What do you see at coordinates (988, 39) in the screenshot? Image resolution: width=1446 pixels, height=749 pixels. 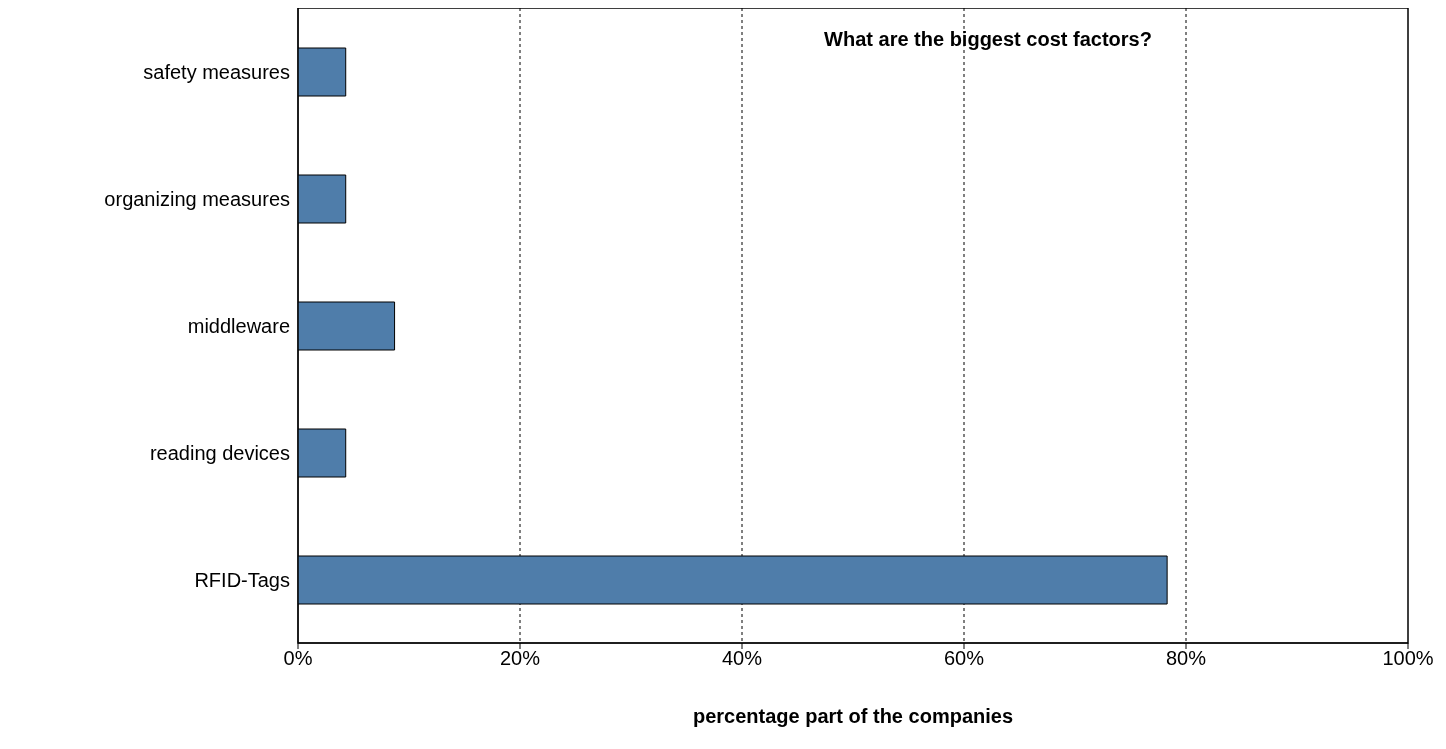 I see `text: What are the biggest cost factors?` at bounding box center [988, 39].